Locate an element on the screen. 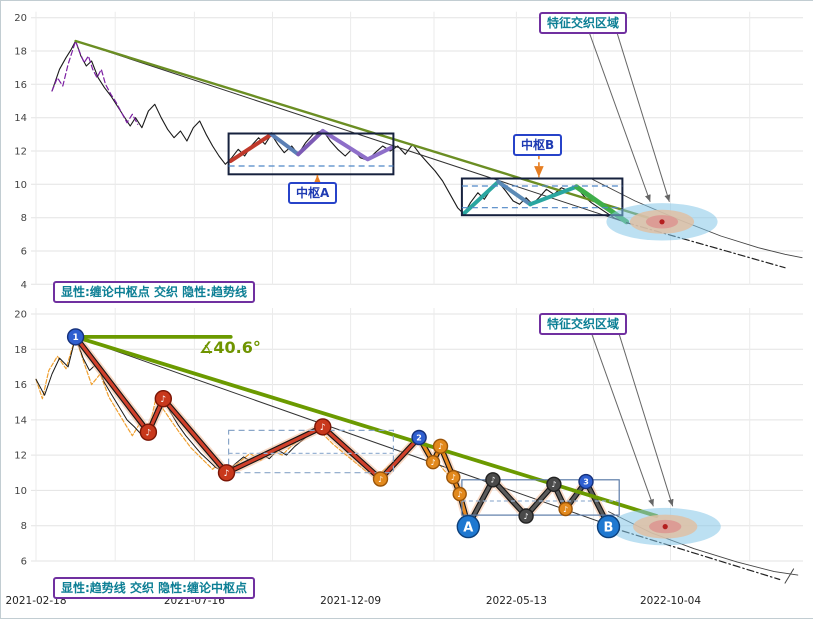 This screenshot has width=813, height=619. pivot-a-label: 中枢A is located at coordinates (313, 193).